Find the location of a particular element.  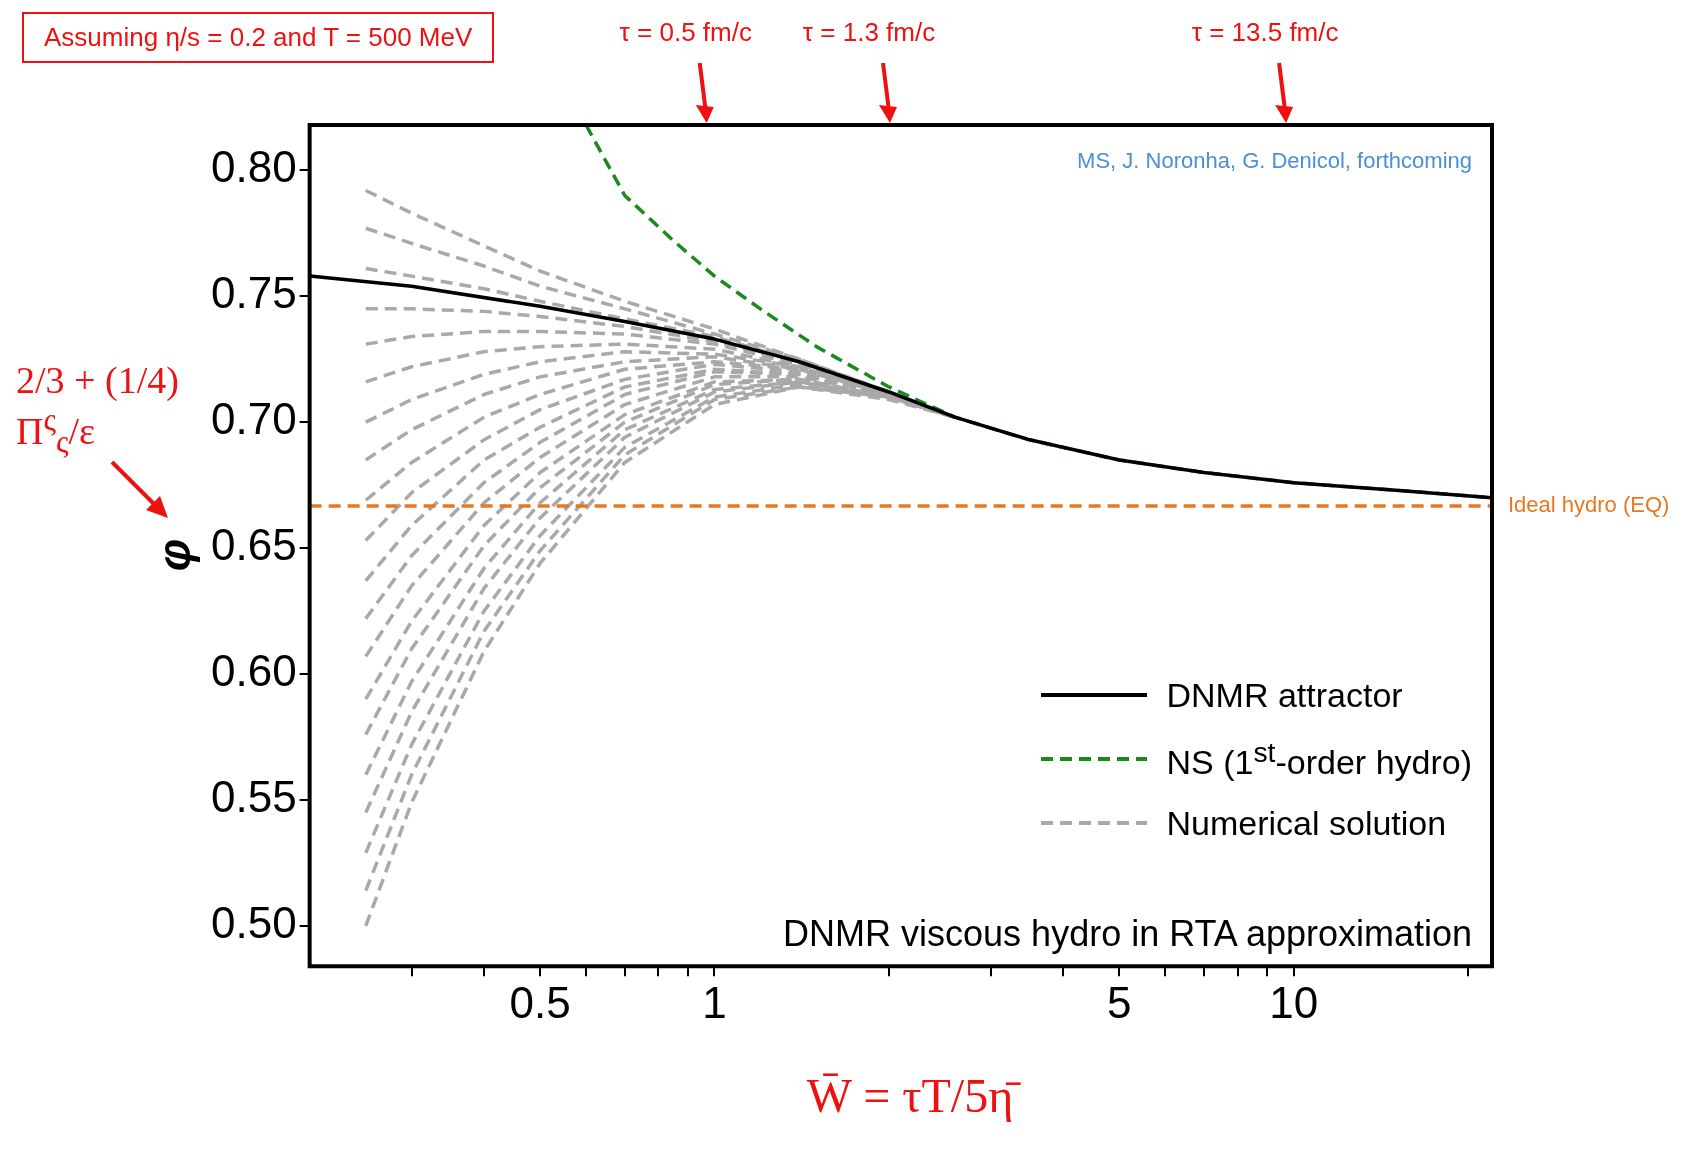

text: τ = 1.3 fm/c is located at coordinates (869, 32).